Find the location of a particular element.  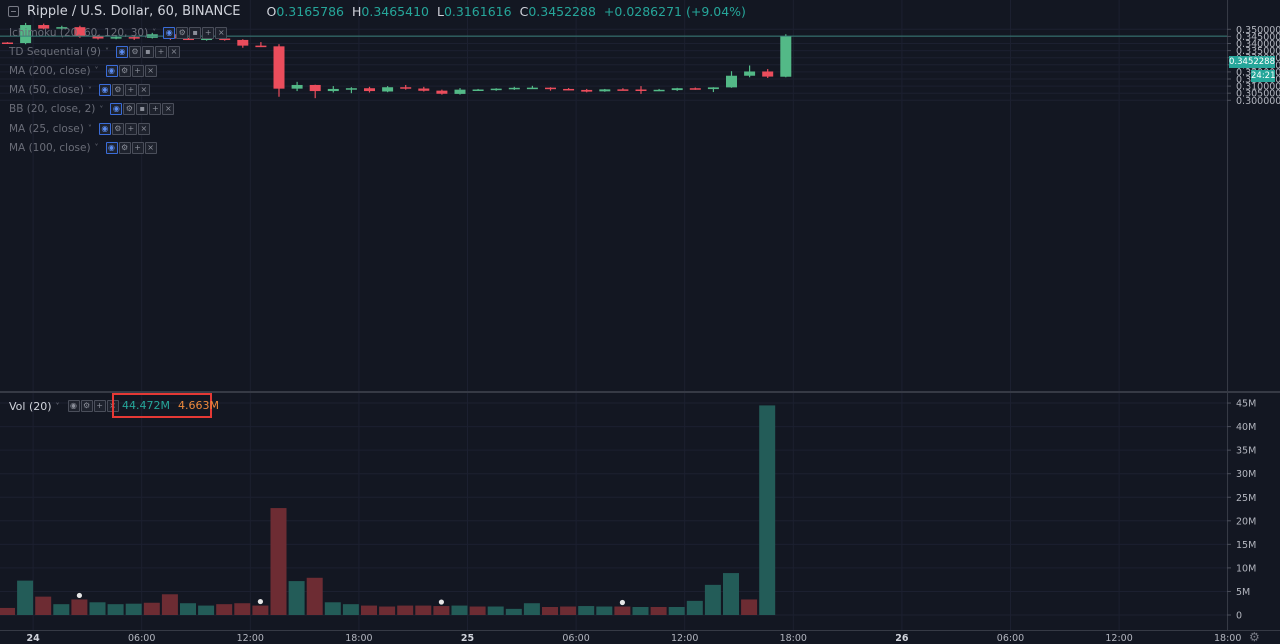

indicator-label: TD Sequential (9) is located at coordinates (55, 51).